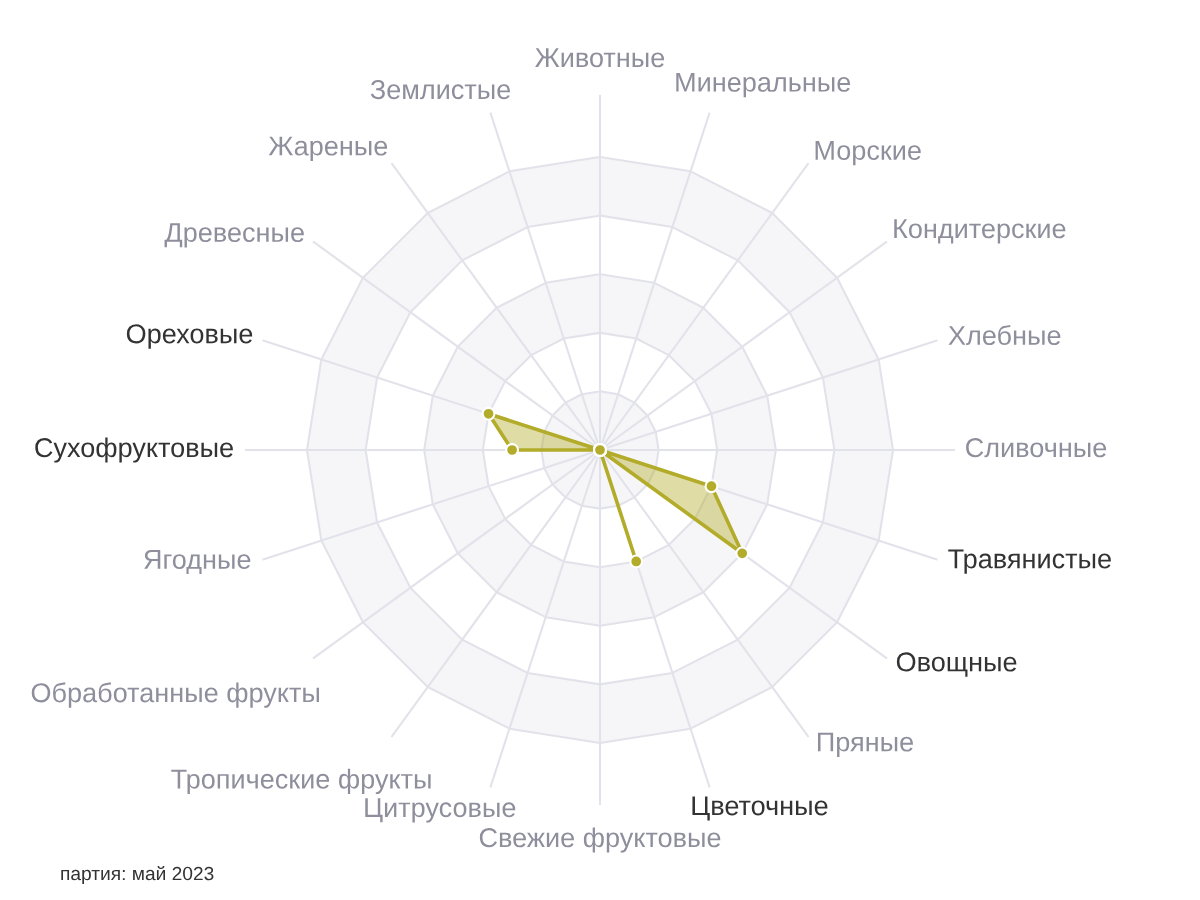 The height and width of the screenshot is (900, 1200). What do you see at coordinates (175, 695) in the screenshot?
I see `spoke-label: Обработанные фрукты` at bounding box center [175, 695].